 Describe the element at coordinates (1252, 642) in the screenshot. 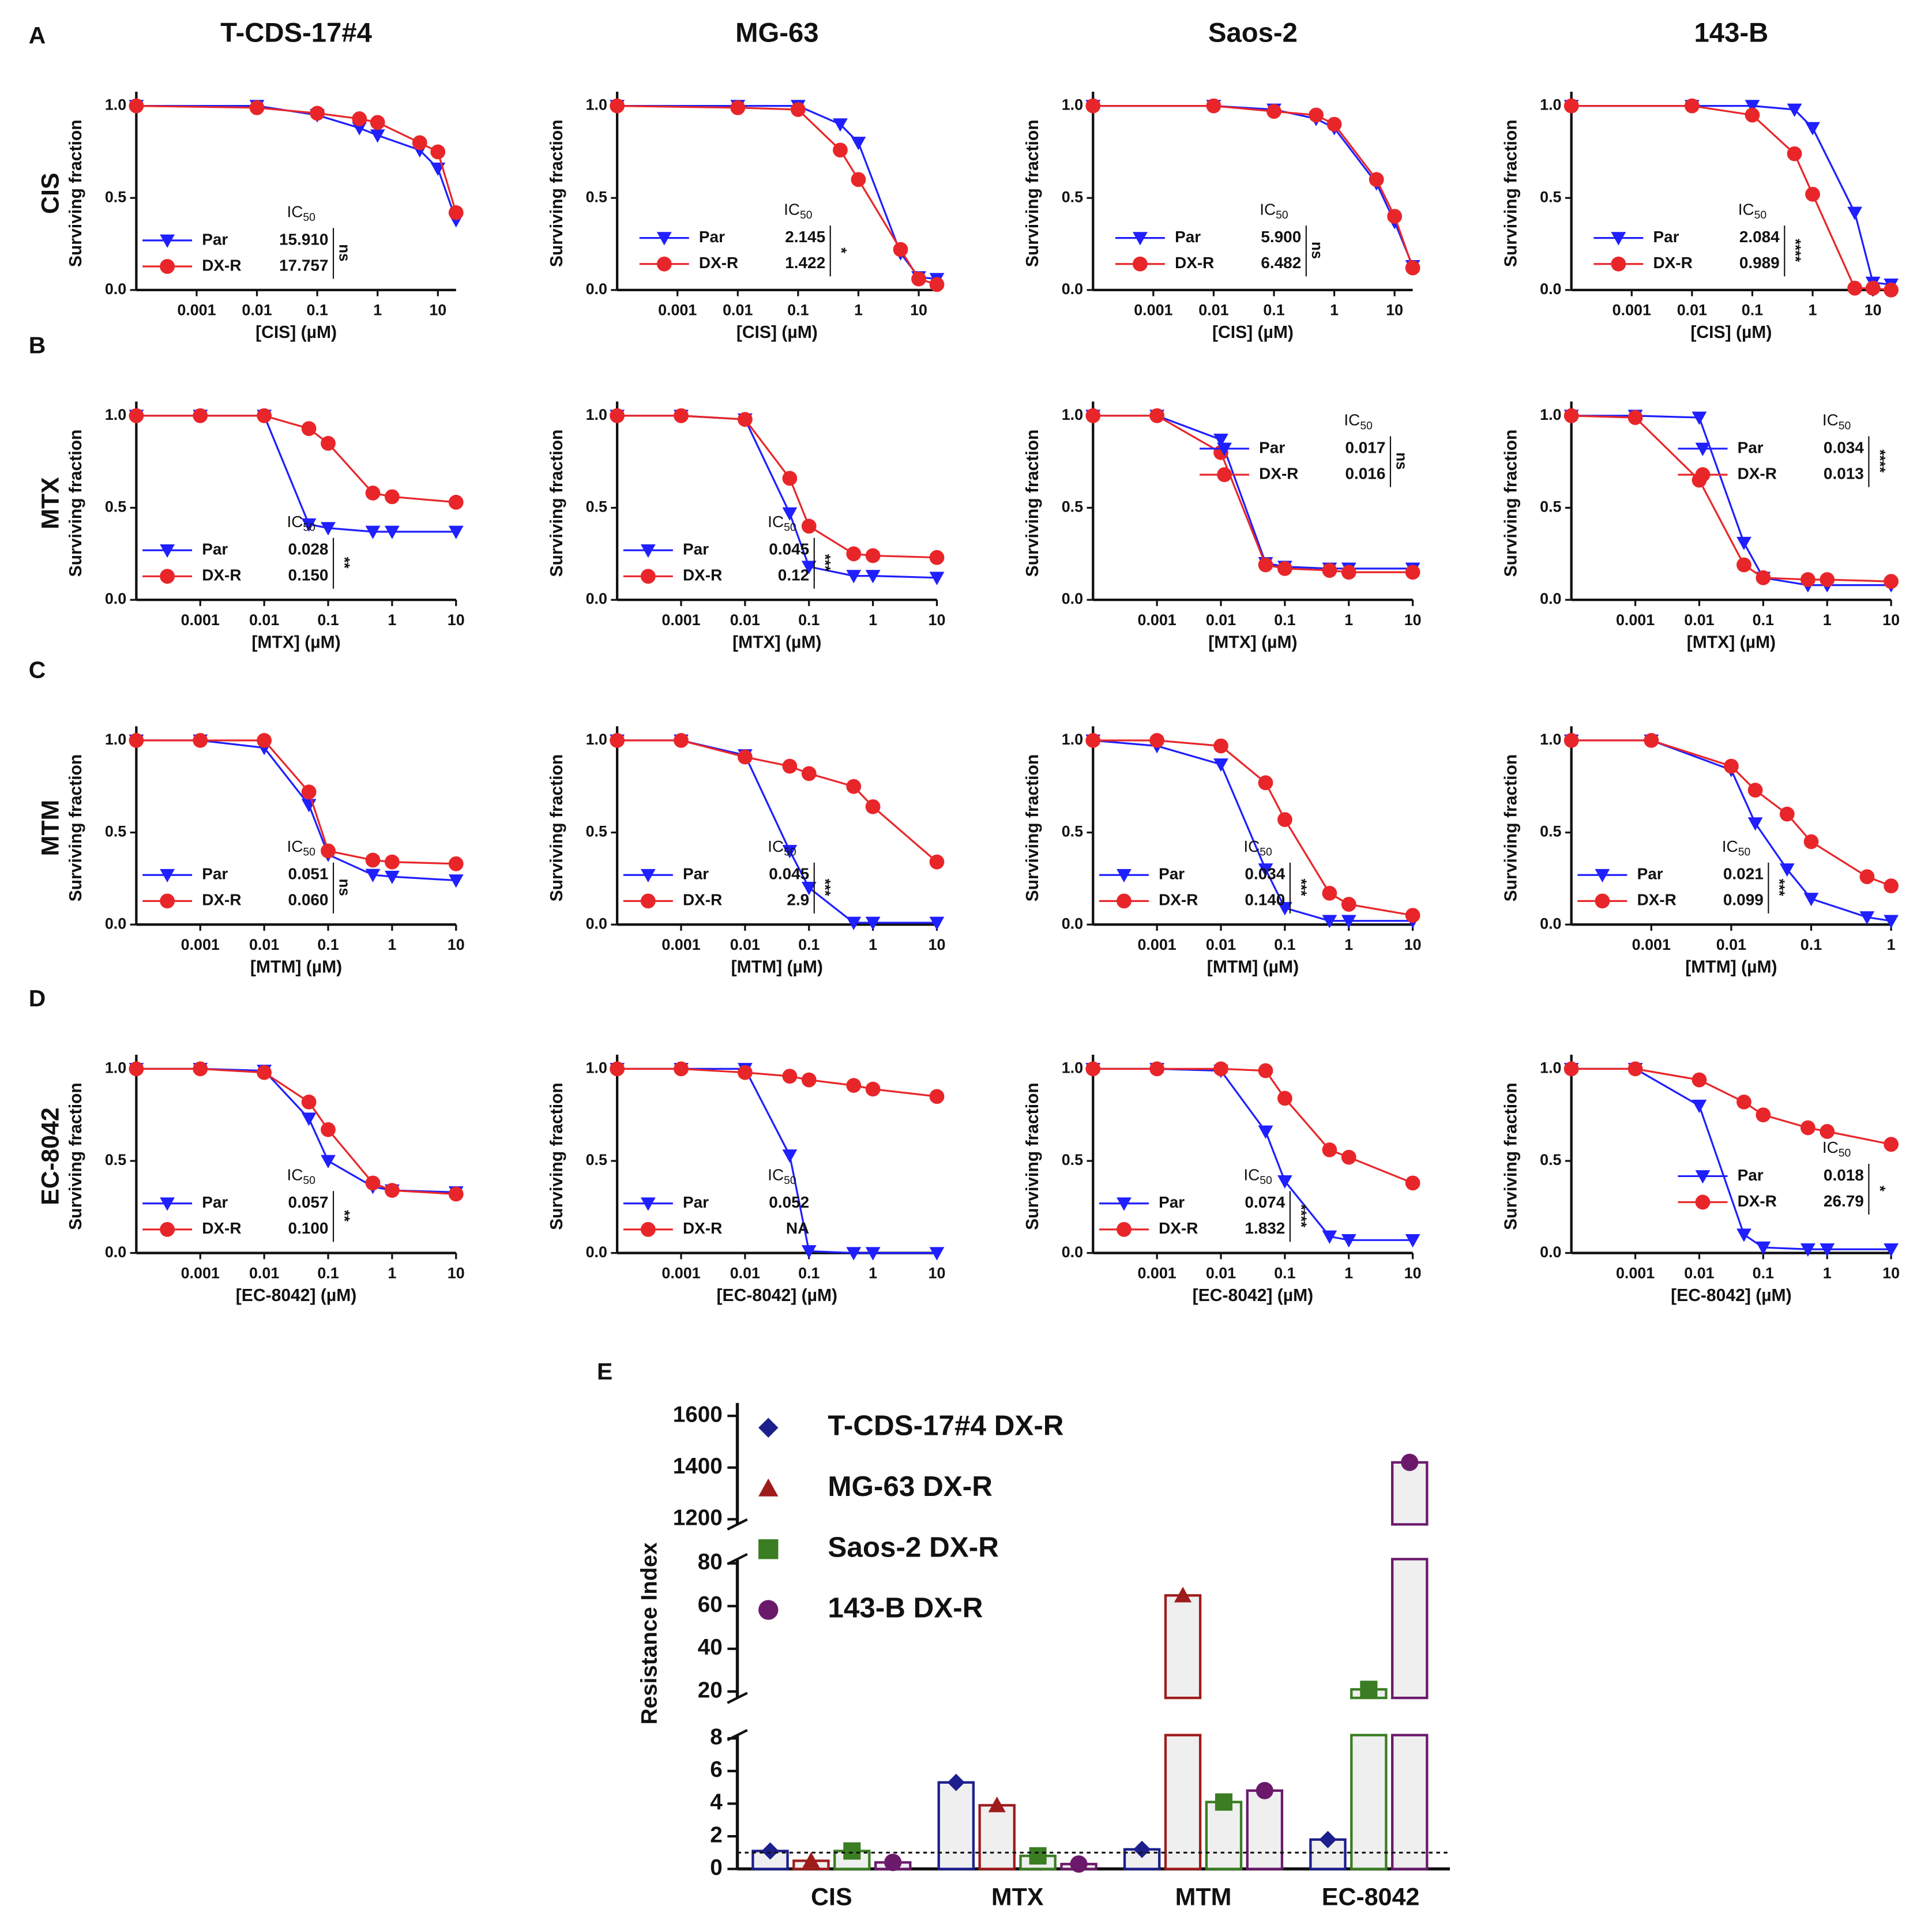

I see `x-axis-label: [MTX] (µM)` at that location.